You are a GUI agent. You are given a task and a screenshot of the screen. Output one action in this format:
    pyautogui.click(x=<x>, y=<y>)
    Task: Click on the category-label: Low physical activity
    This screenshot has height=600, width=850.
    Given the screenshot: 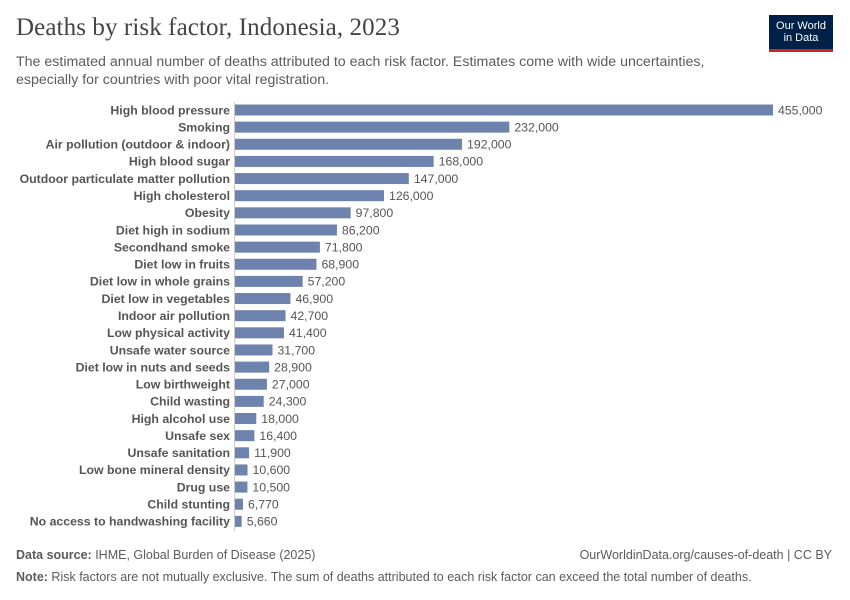 What is the action you would take?
    pyautogui.click(x=168, y=333)
    